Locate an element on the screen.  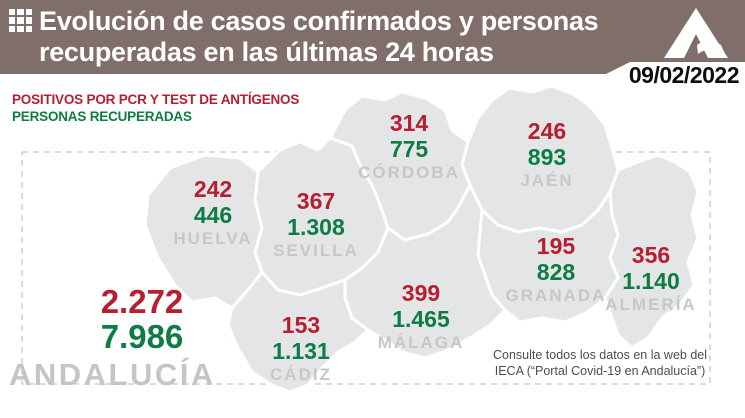
province-name: GRANADA is located at coordinates (556, 295).